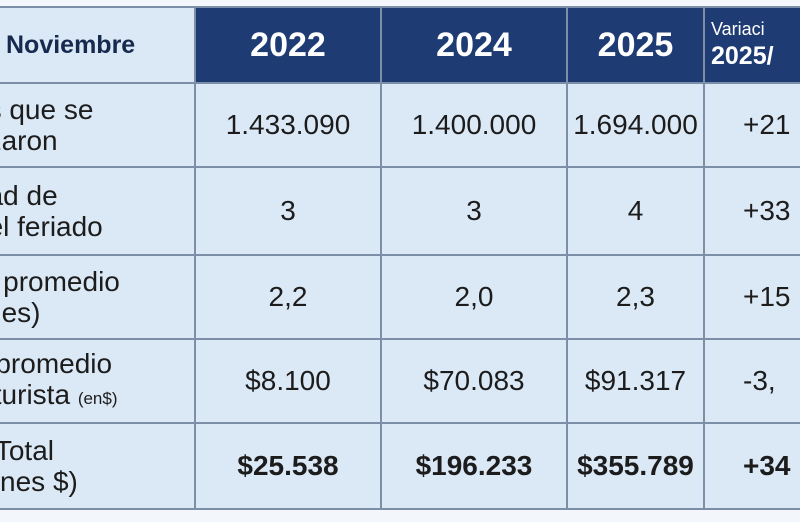  What do you see at coordinates (751, 381) in the screenshot?
I see `variation-value: -3,` at bounding box center [751, 381].